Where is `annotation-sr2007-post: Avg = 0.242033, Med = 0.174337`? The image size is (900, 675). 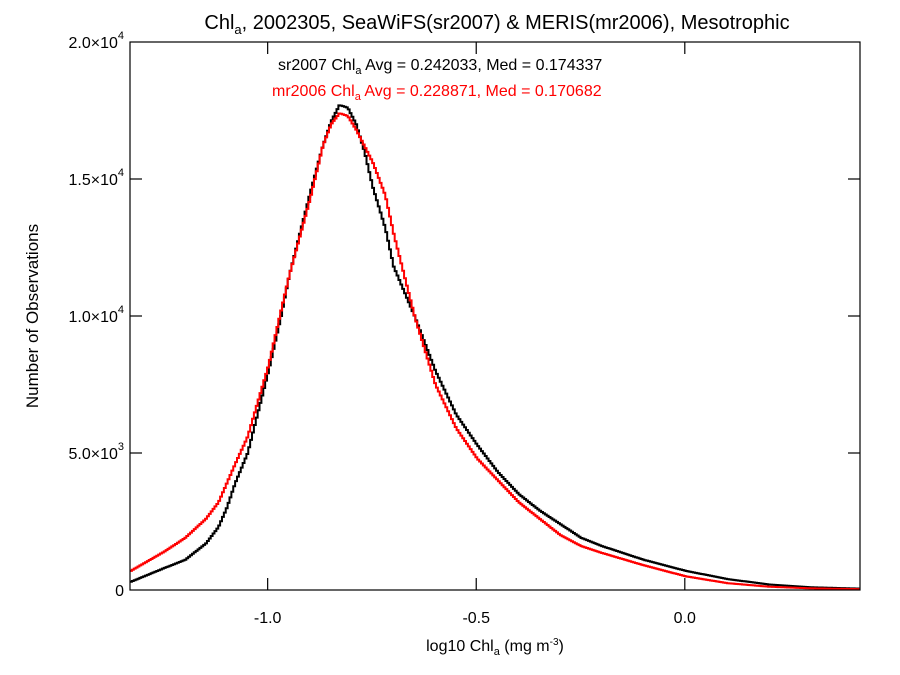
annotation-sr2007-post: Avg = 0.242033, Med = 0.174337 is located at coordinates (482, 65).